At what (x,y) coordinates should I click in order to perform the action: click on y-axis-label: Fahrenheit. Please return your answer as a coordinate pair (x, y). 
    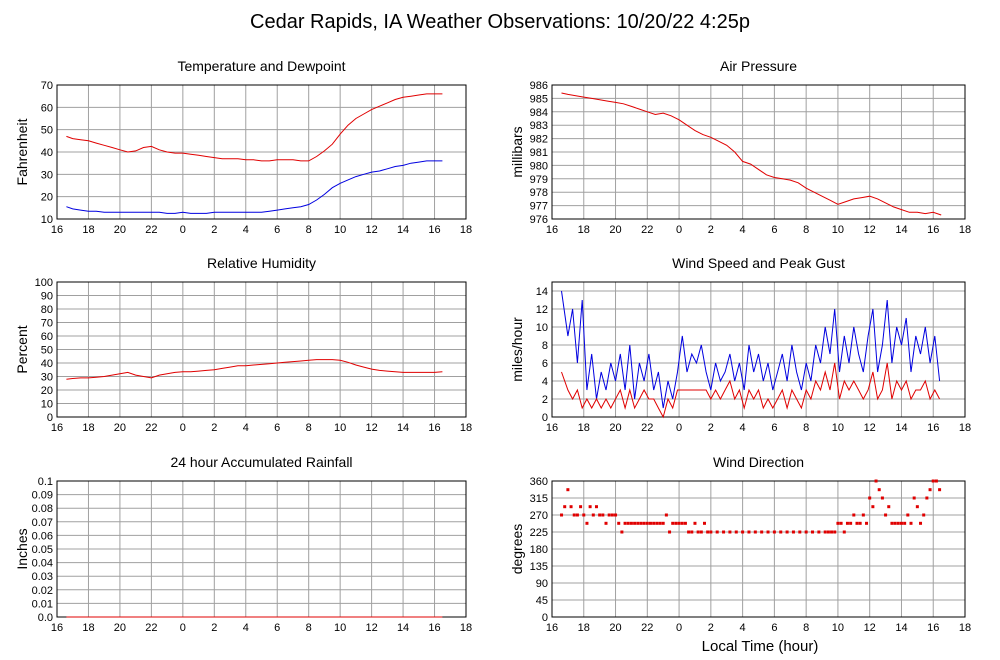
    Looking at the image, I should click on (22, 151).